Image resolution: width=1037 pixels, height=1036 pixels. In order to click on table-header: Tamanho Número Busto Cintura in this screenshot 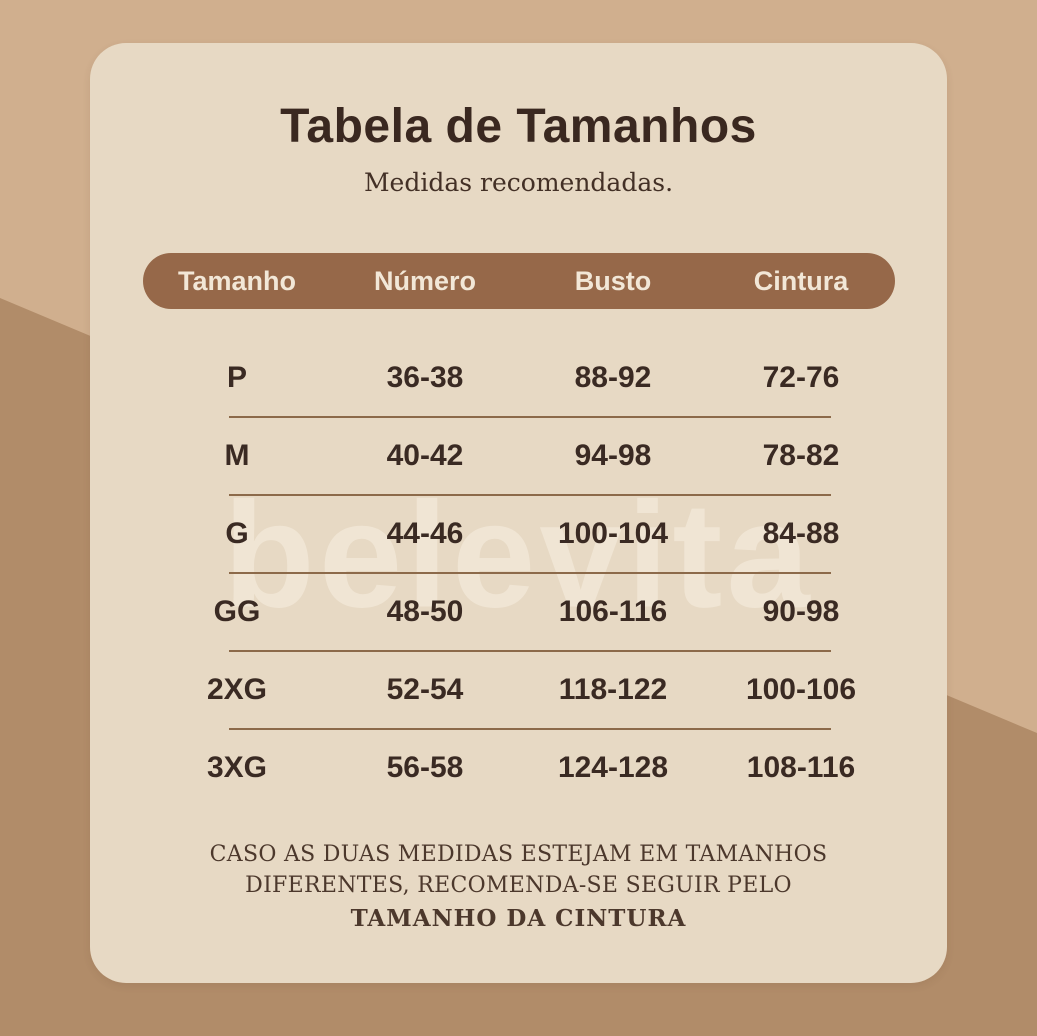, I will do `click(519, 281)`.